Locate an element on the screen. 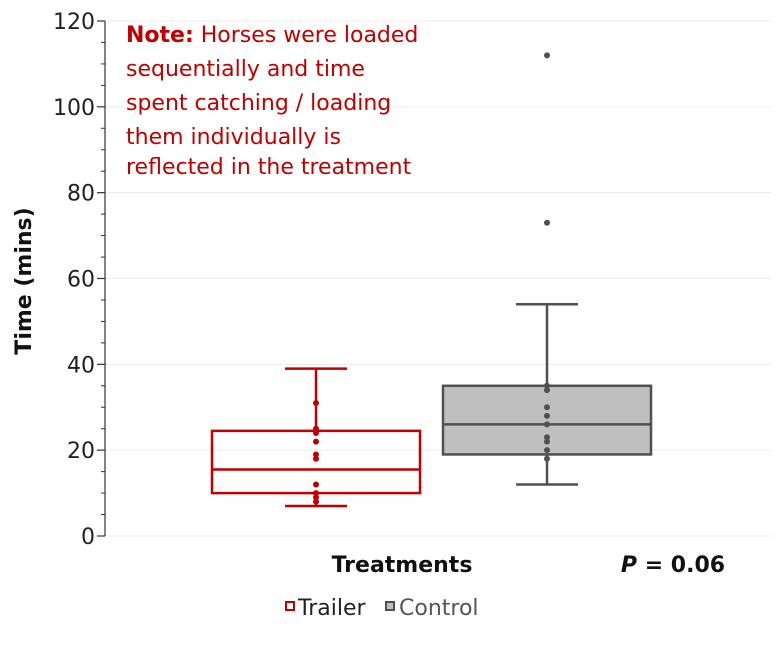 The height and width of the screenshot is (646, 779). y-tick-label: 60 is located at coordinates (81, 280).